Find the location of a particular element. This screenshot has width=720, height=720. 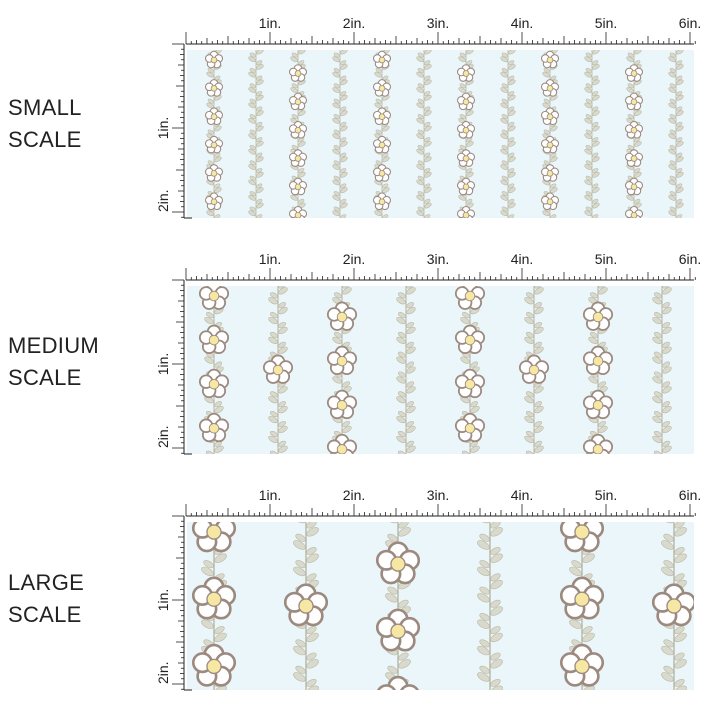

top-ruler-label: 3in. is located at coordinates (438, 495).